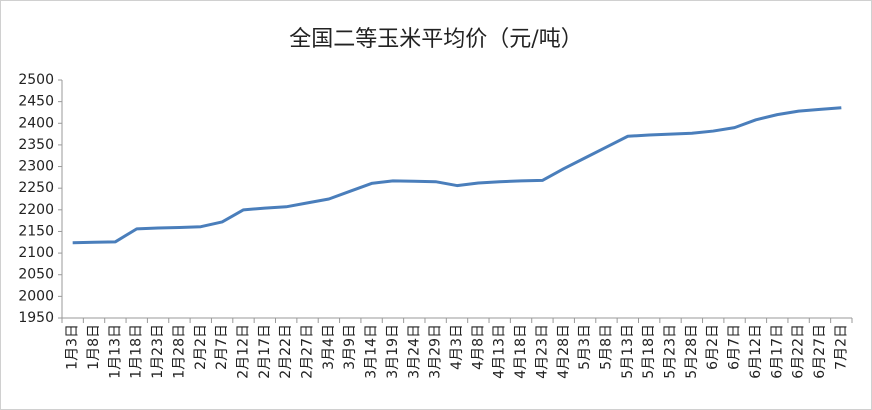  Describe the element at coordinates (585, 347) in the screenshot. I see `x-tick-label: 5月3日` at that location.